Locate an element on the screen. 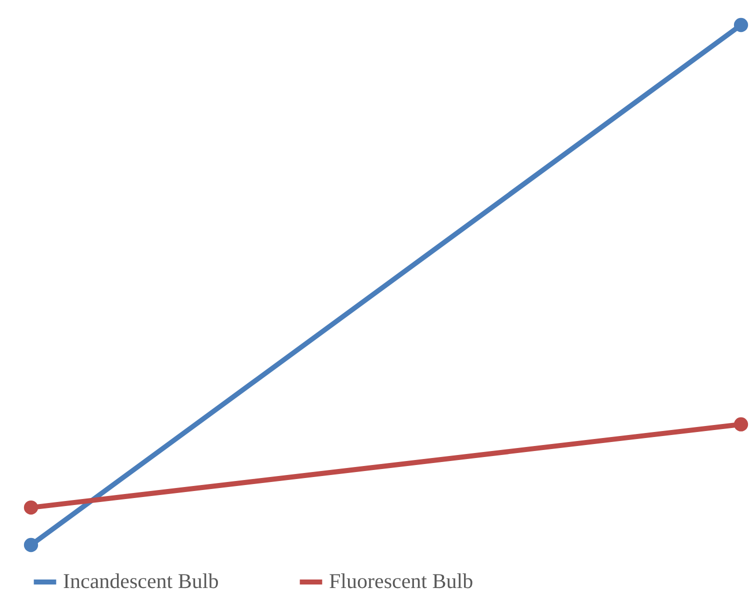  legend-label: Fluorescent Bulb is located at coordinates (401, 581).